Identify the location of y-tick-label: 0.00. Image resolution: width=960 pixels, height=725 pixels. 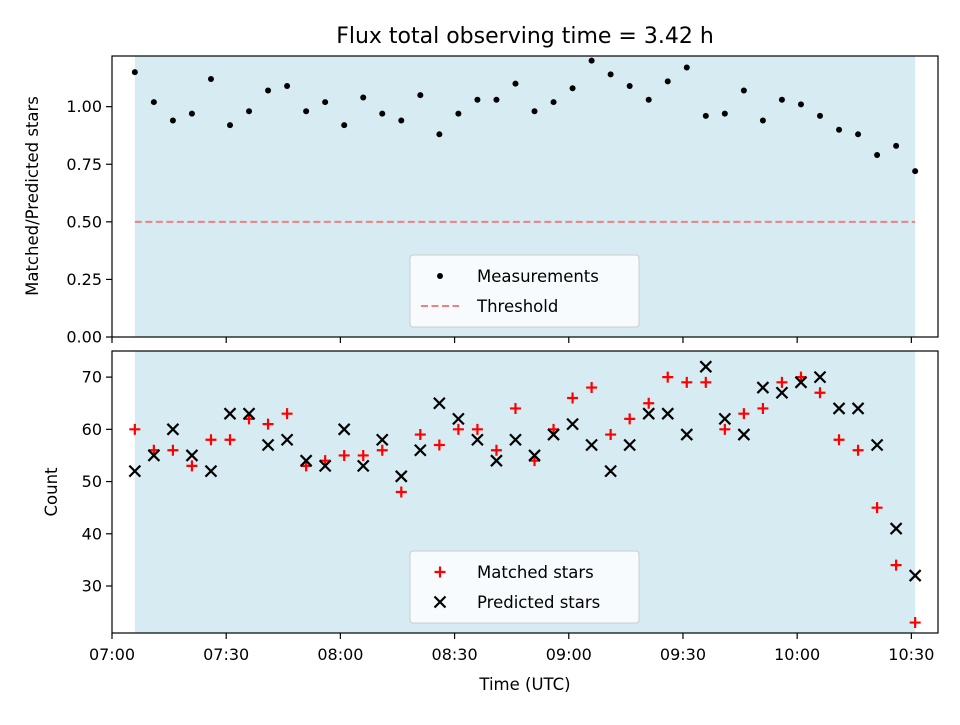
(84, 337).